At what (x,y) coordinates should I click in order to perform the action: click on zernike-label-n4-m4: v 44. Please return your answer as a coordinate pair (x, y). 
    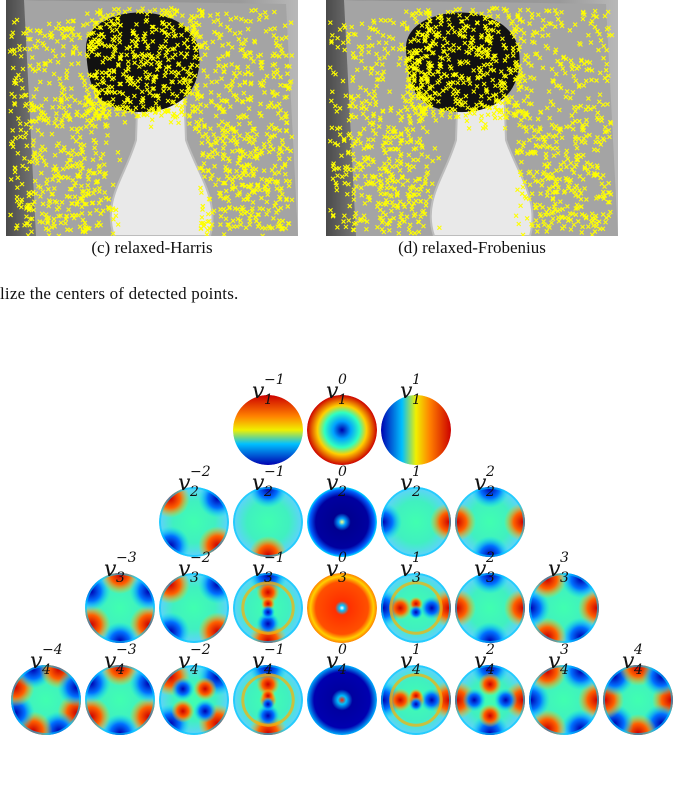
    Looking at the image, I should click on (632, 660).